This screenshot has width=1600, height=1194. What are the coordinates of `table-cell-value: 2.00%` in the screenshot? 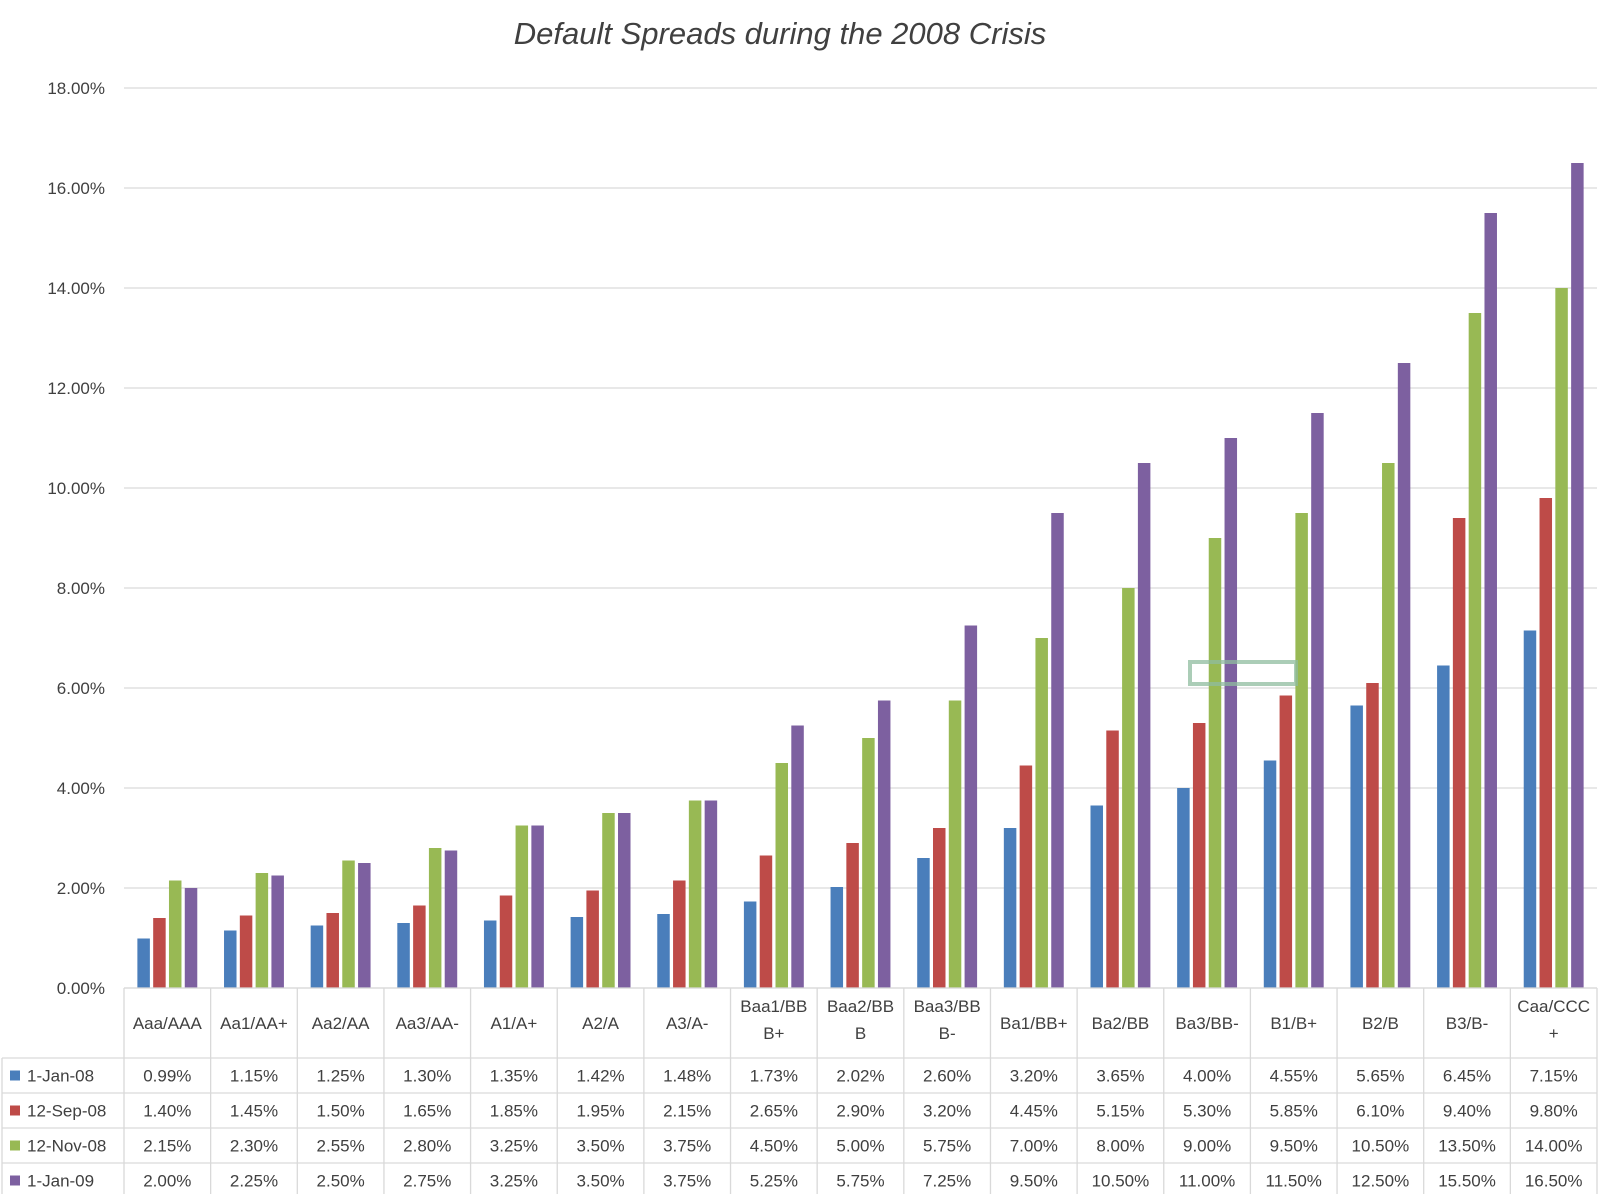 It's located at (167, 1181).